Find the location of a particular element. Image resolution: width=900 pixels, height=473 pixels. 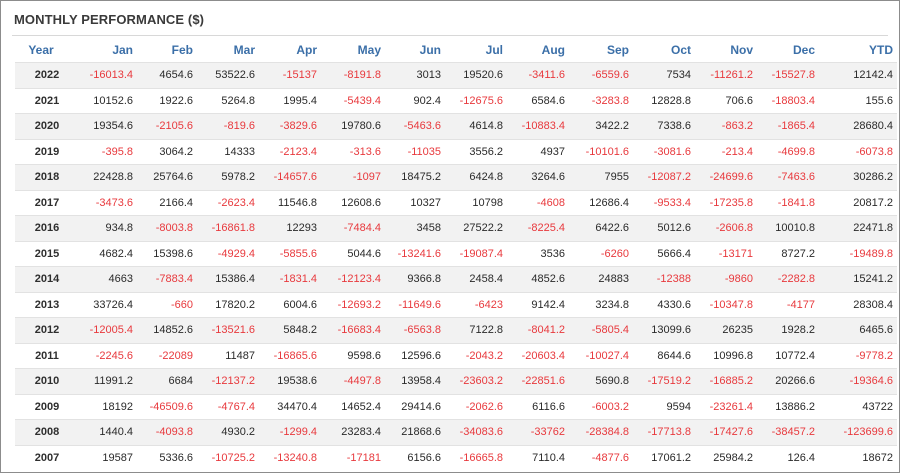

month-value-cell: -3411.6 is located at coordinates (538, 75).